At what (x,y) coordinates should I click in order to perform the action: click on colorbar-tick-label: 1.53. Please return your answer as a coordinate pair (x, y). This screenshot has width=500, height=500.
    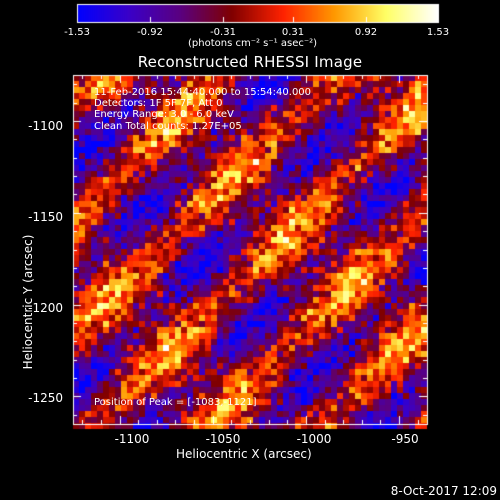
    Looking at the image, I should click on (438, 32).